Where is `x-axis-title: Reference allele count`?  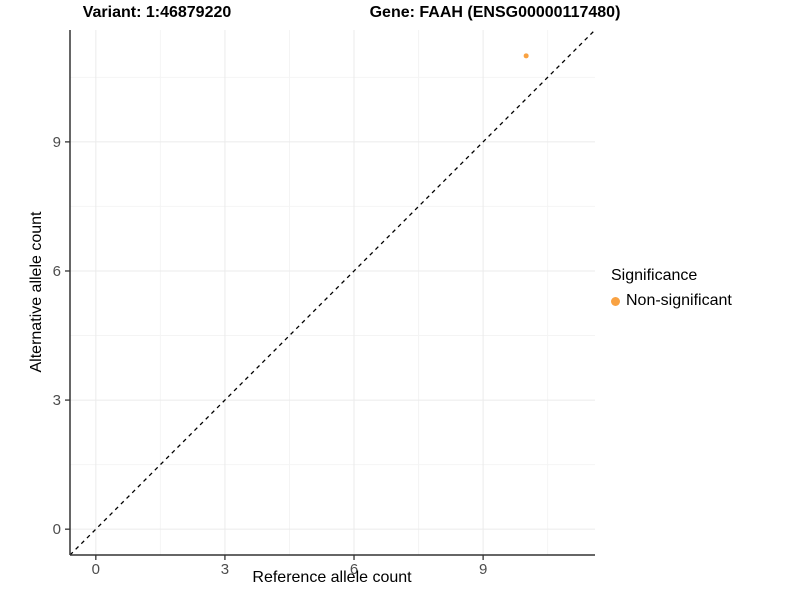 x-axis-title: Reference allele count is located at coordinates (332, 577).